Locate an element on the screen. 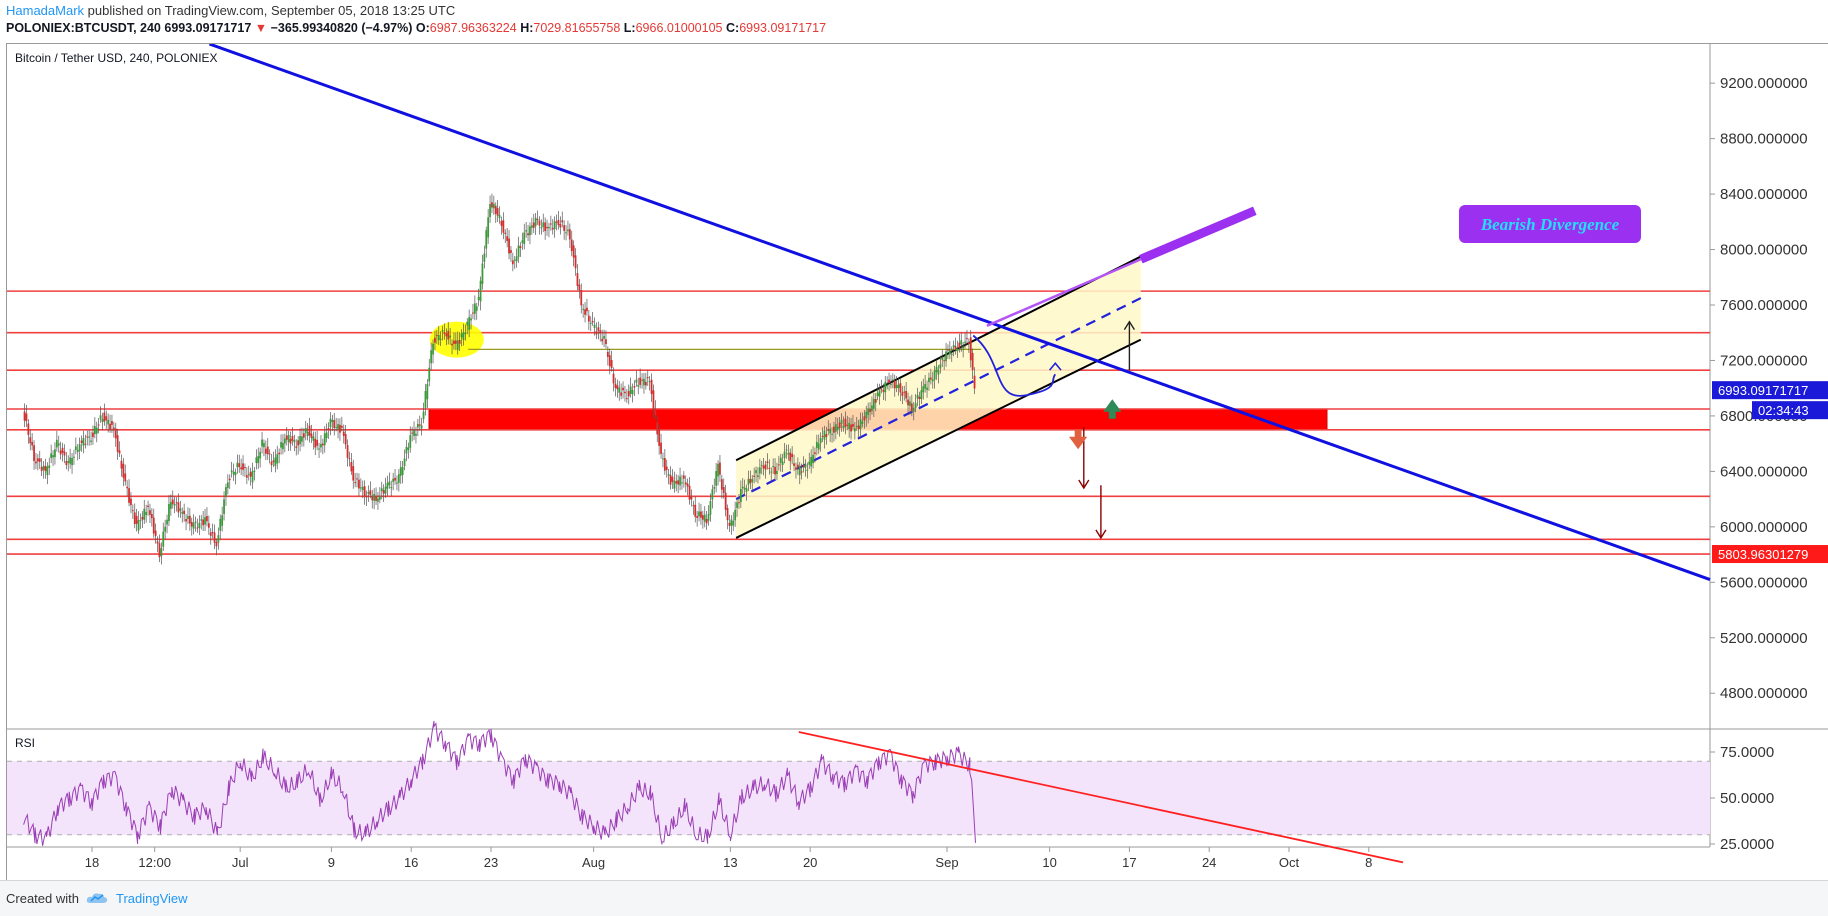 The height and width of the screenshot is (916, 1828). time-tick-label-3: 9 is located at coordinates (331, 862).